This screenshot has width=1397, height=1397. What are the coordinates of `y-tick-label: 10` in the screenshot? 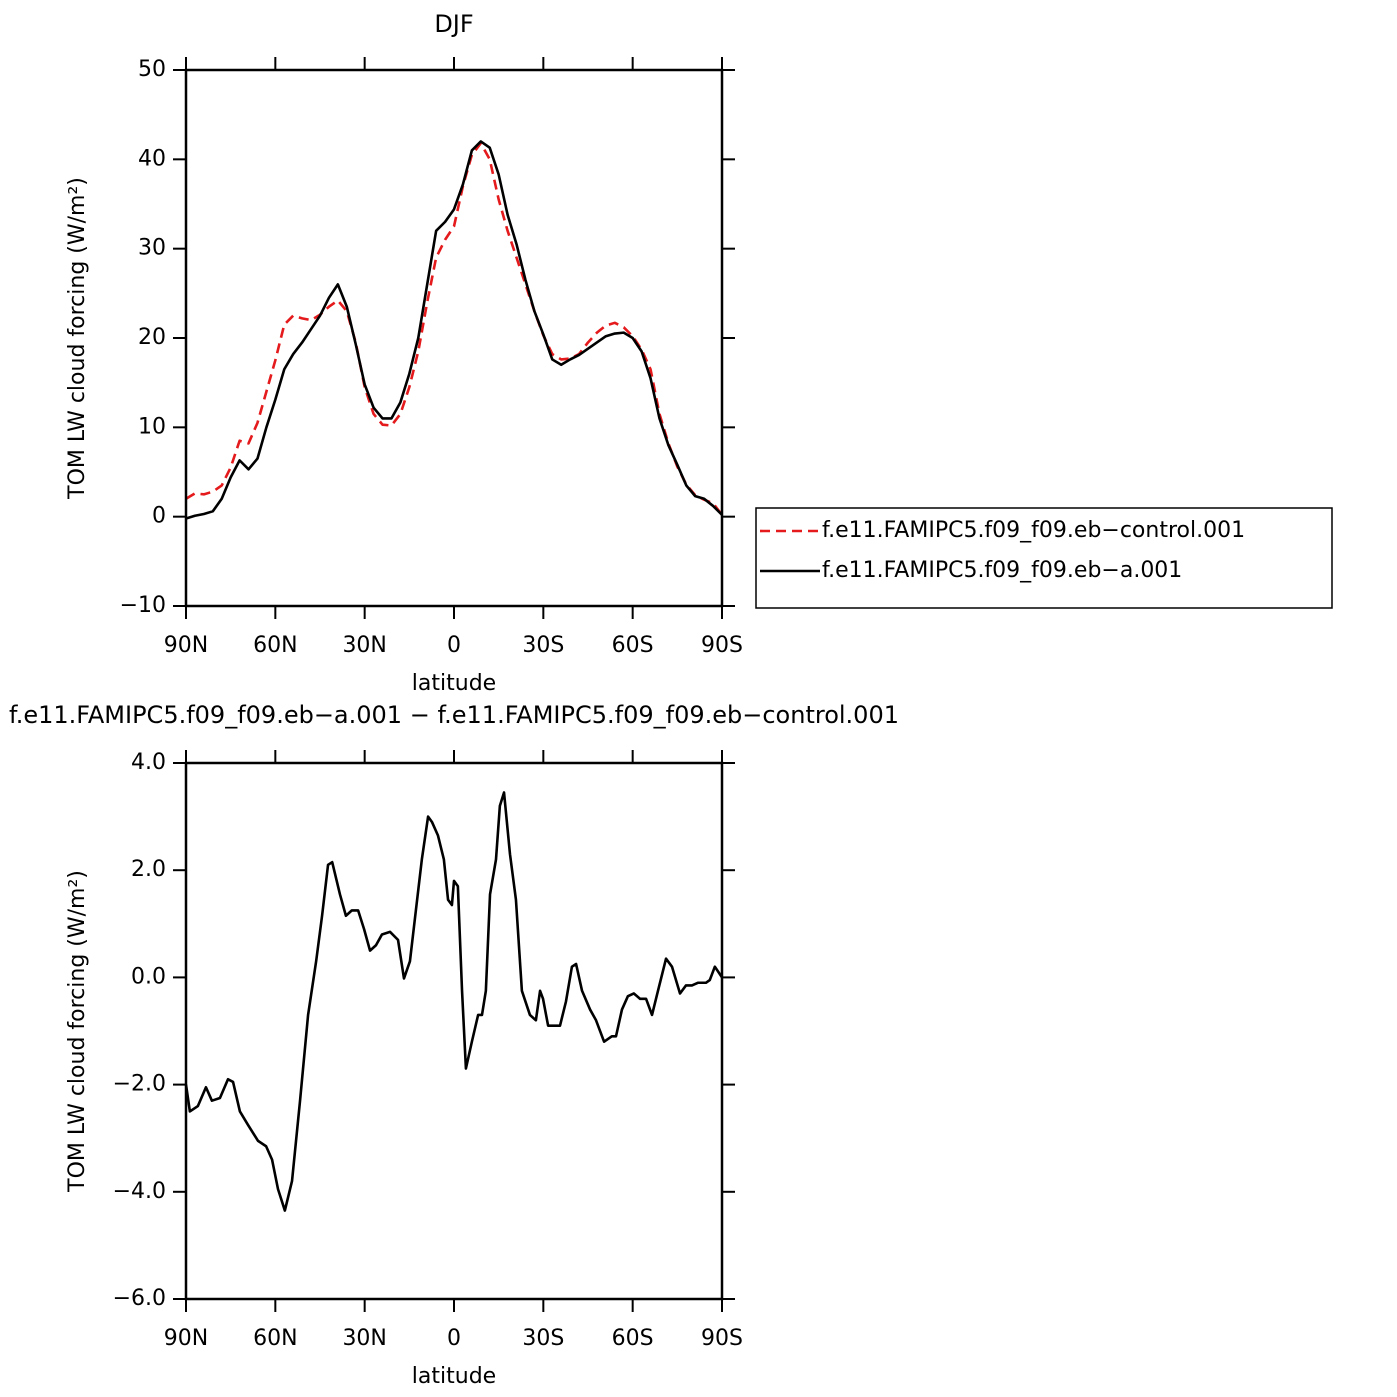 It's located at (152, 426).